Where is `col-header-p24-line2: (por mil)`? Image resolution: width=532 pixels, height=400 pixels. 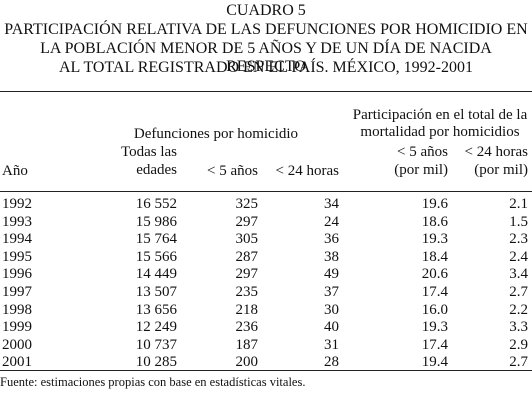 col-header-p24-line2: (por mil) is located at coordinates (501, 170).